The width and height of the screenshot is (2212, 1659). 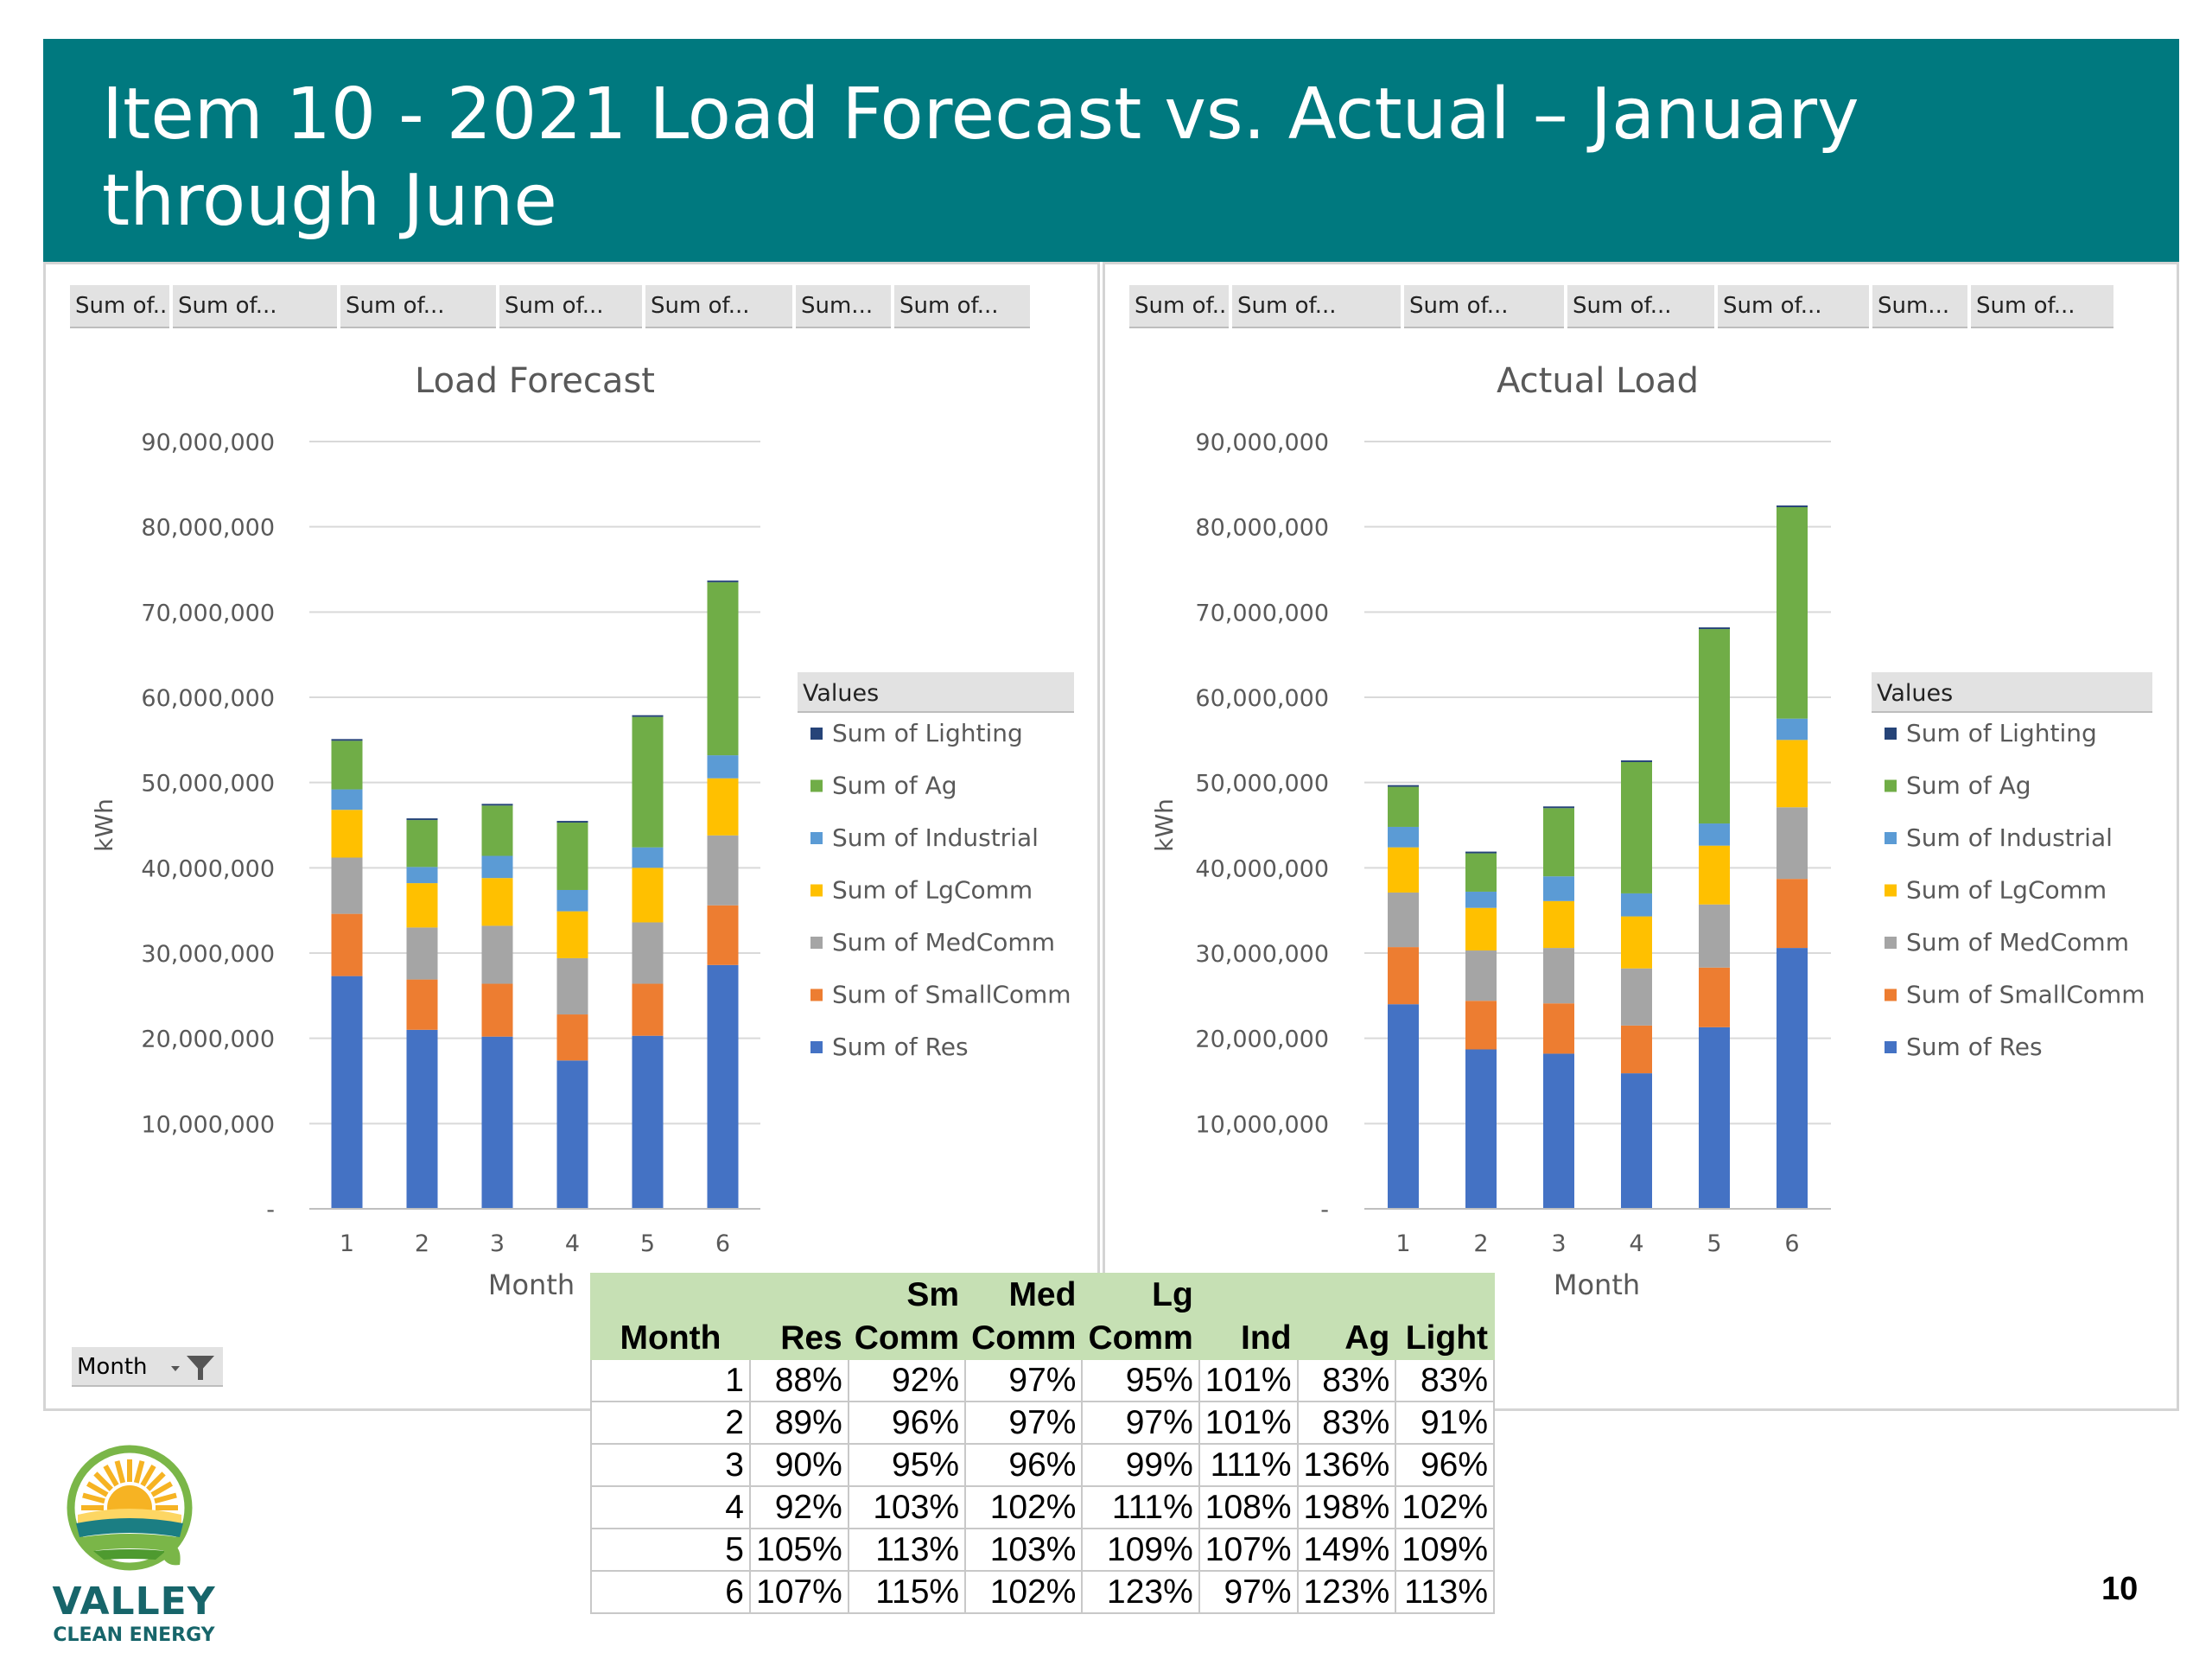 I want to click on table-cell: 115%, so click(x=907, y=1592).